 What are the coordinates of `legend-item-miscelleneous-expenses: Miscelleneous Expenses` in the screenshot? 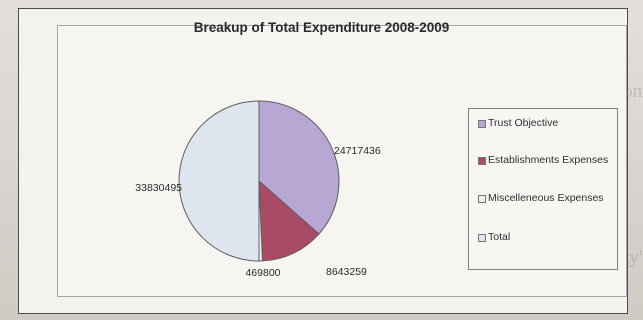 It's located at (546, 198).